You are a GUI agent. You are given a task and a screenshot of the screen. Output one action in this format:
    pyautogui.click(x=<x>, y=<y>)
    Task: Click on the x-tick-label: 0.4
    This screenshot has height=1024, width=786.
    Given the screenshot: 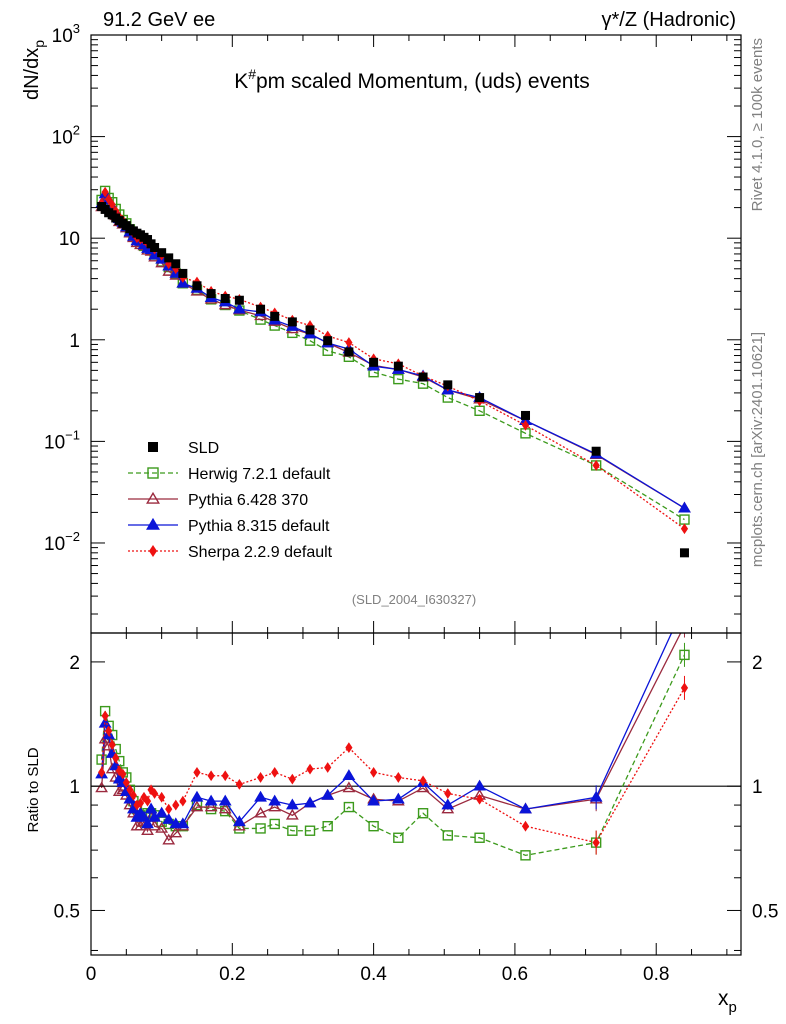 What is the action you would take?
    pyautogui.click(x=373, y=974)
    